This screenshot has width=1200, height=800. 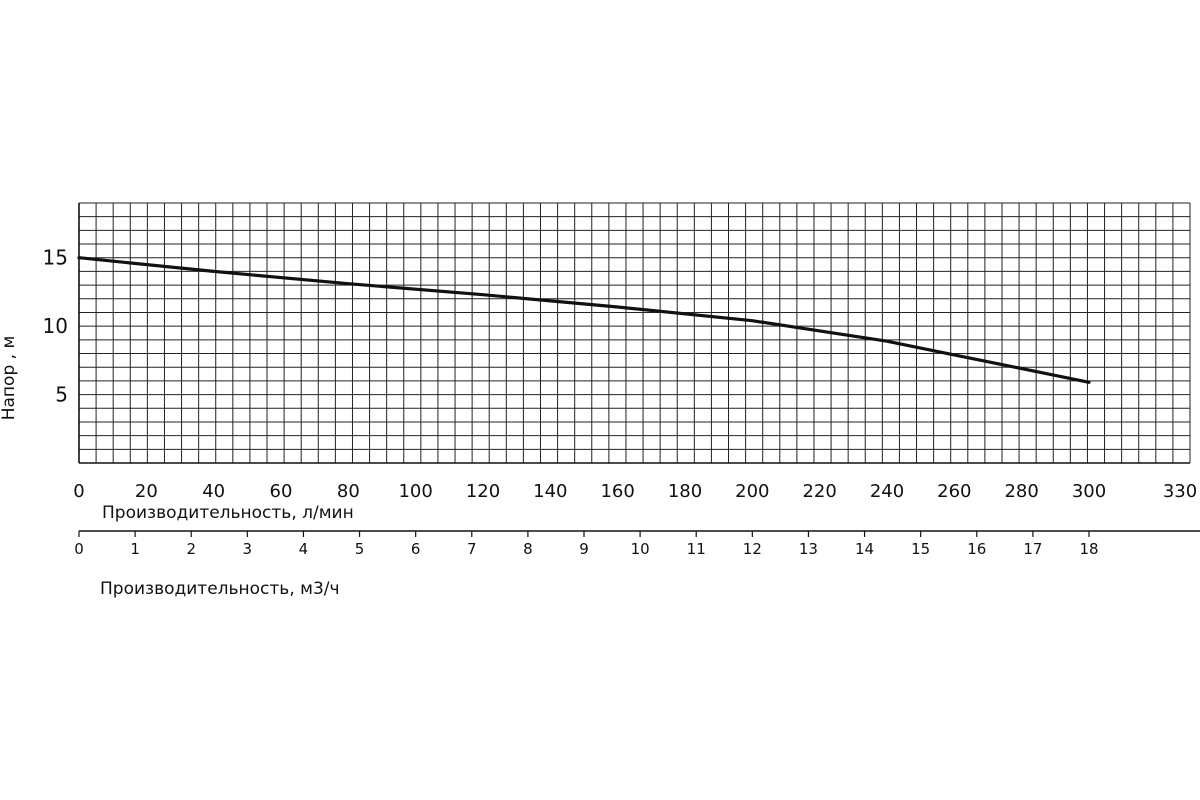 What do you see at coordinates (213, 491) in the screenshot?
I see `x-tick-label: 40` at bounding box center [213, 491].